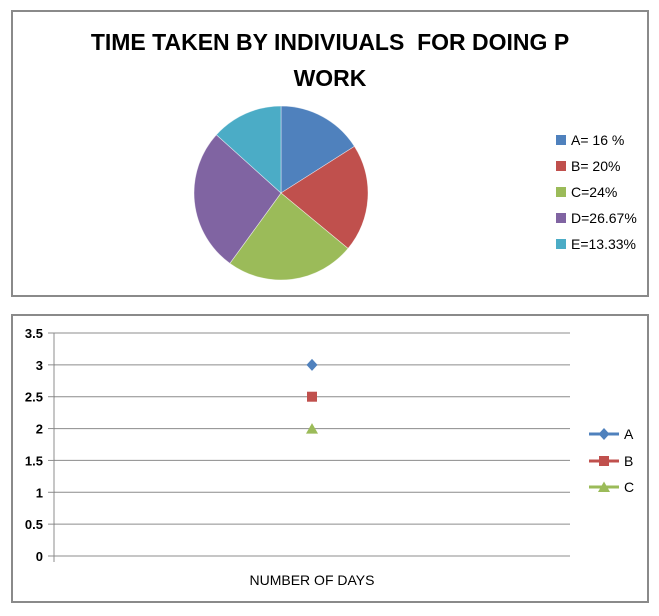  Describe the element at coordinates (330, 42) in the screenshot. I see `pie-chart-title-line1: TIME TAKEN BY INDIVIUALS FOR DOING P` at that location.